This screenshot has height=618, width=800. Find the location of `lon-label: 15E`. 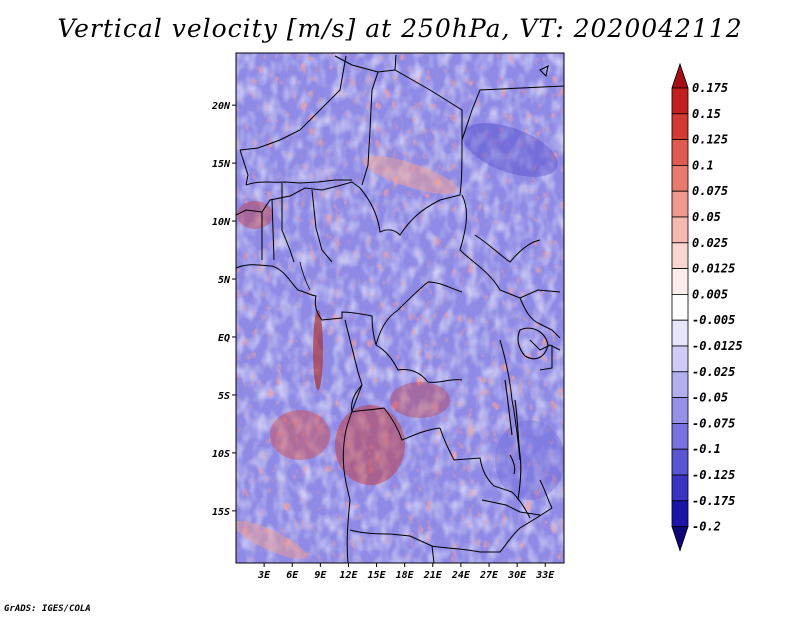

lon-label: 15E is located at coordinates (377, 575).